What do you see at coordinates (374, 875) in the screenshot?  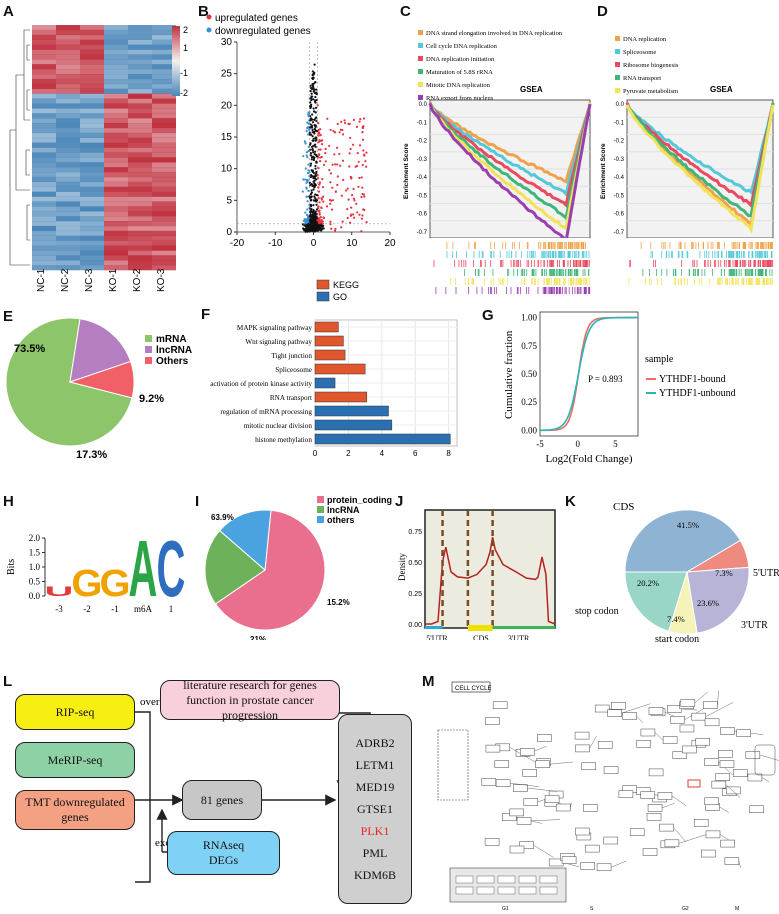 I see `gene-item: KDM6B` at bounding box center [374, 875].